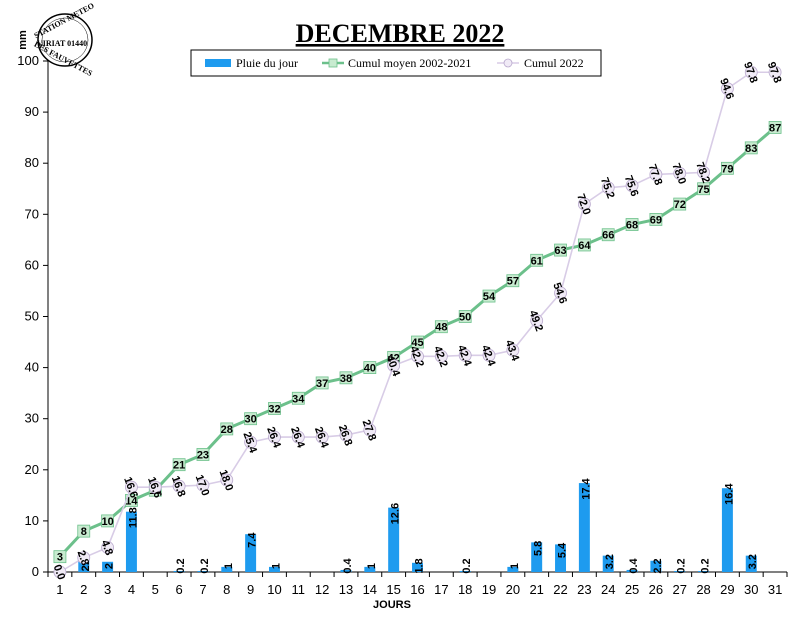 Image resolution: width=800 pixels, height=626 pixels. What do you see at coordinates (658, 565) in the screenshot?
I see `rain-bar-label: 2.2` at bounding box center [658, 565].